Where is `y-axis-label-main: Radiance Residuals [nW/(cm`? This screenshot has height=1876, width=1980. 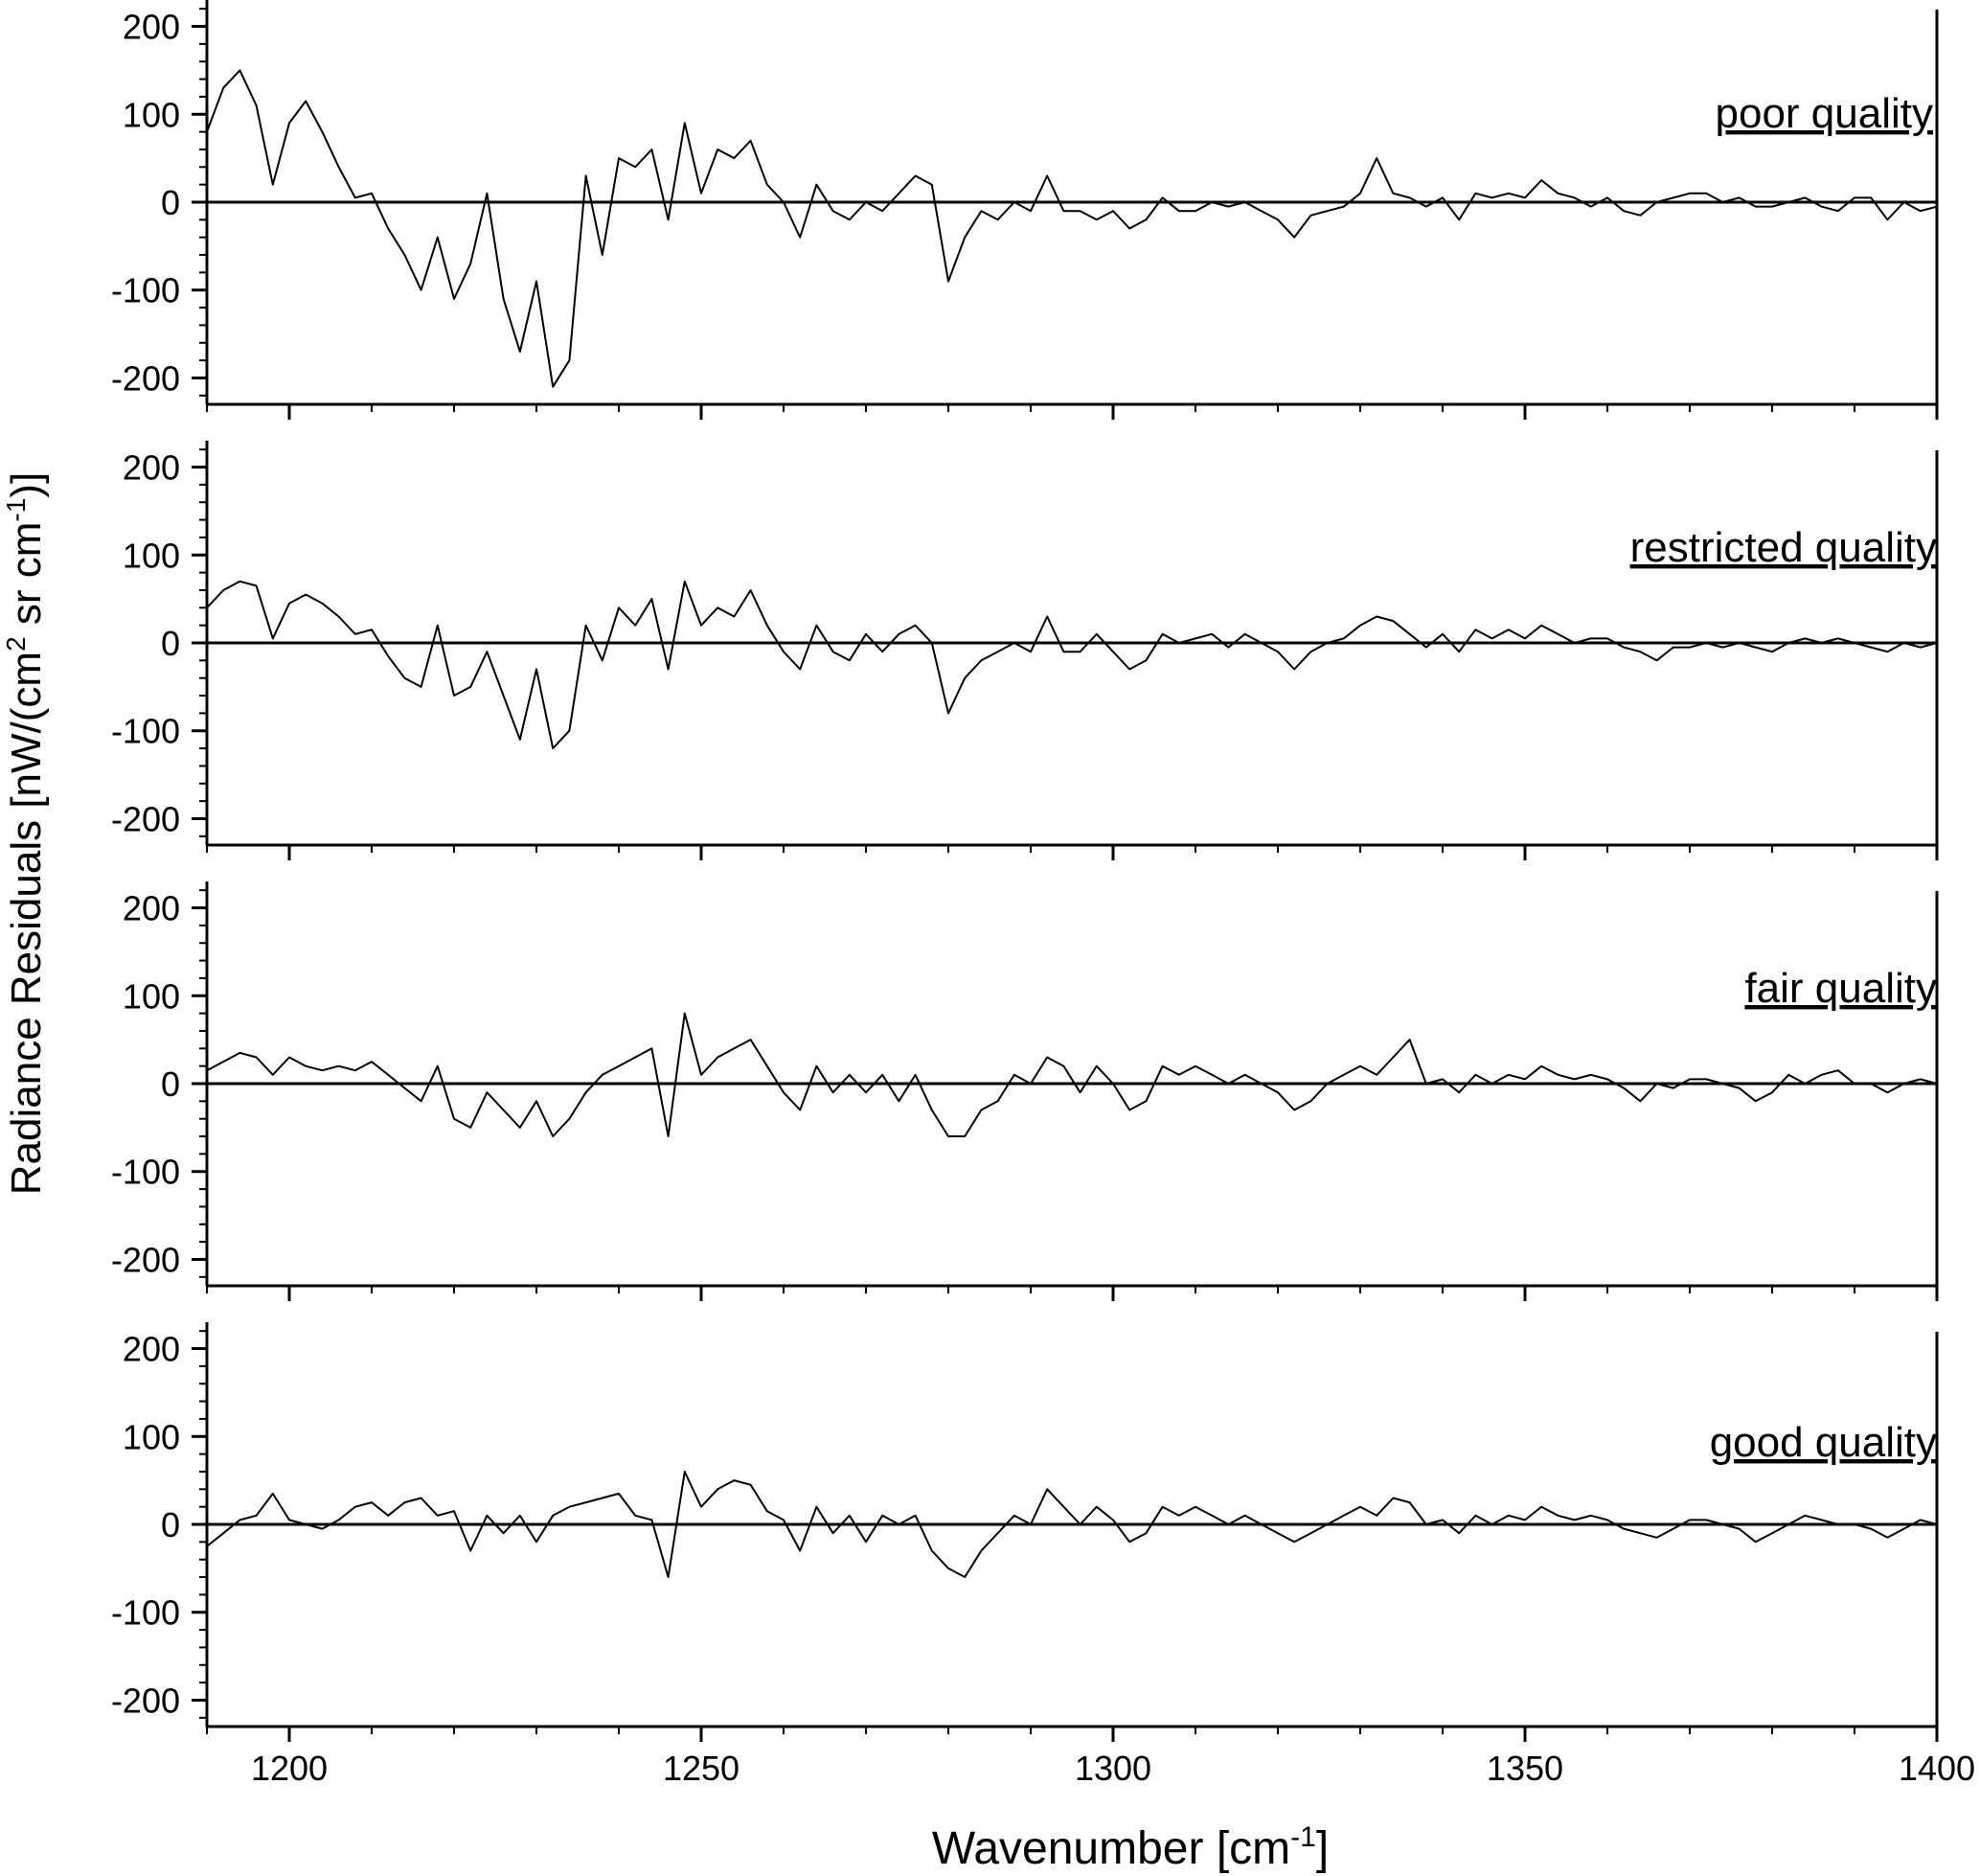 y-axis-label-main: Radiance Residuals [nW/(cm is located at coordinates (26, 924).